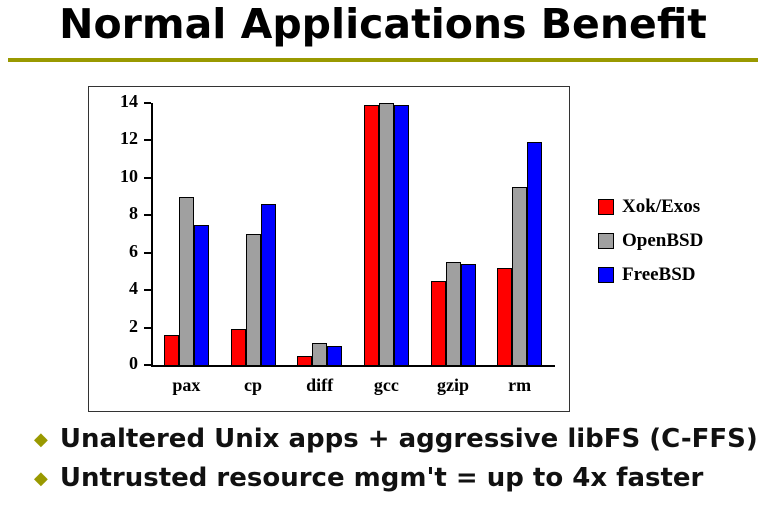  I want to click on y-tick-label: 4, so click(133, 288).